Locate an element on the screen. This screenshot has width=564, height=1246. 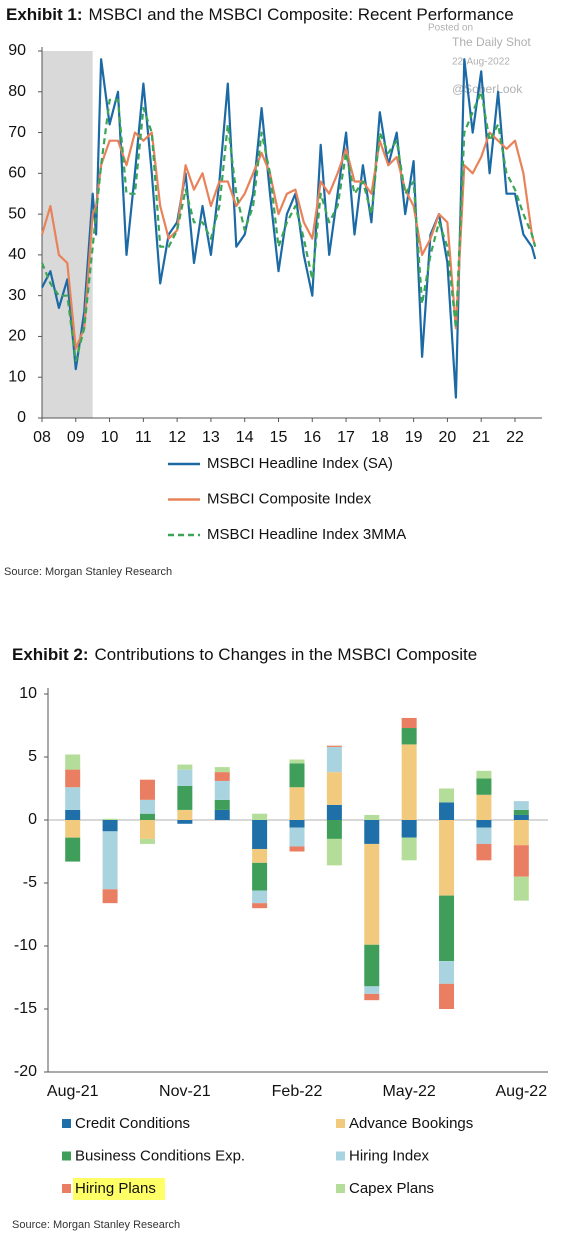
x-tick-label: Nov-21 is located at coordinates (185, 1091).